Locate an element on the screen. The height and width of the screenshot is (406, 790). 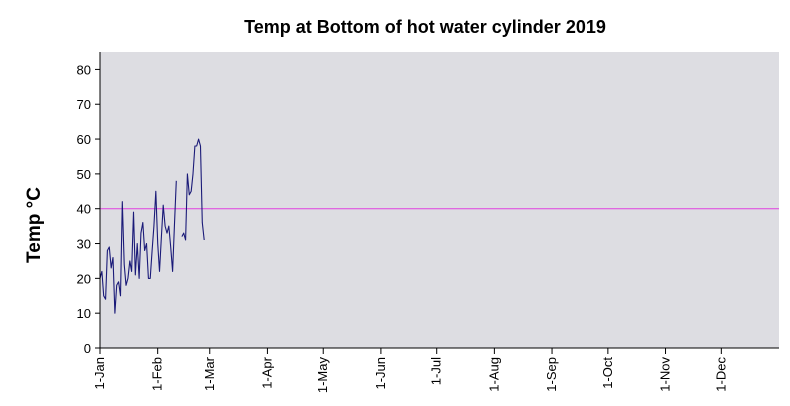
x-tick-label: 1-Dec is located at coordinates (720, 374).